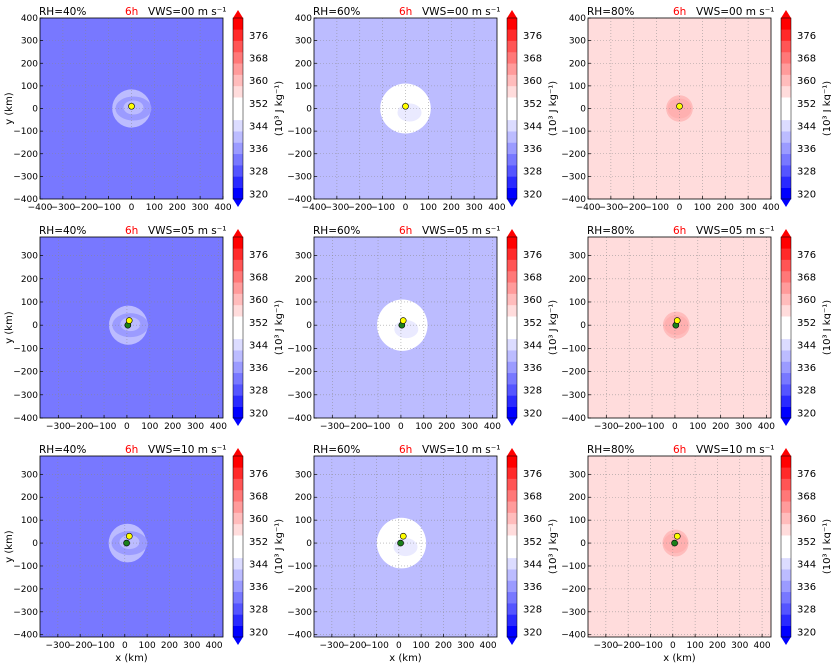 The height and width of the screenshot is (666, 831). I want to click on x-tick-label: 200, so click(443, 646).